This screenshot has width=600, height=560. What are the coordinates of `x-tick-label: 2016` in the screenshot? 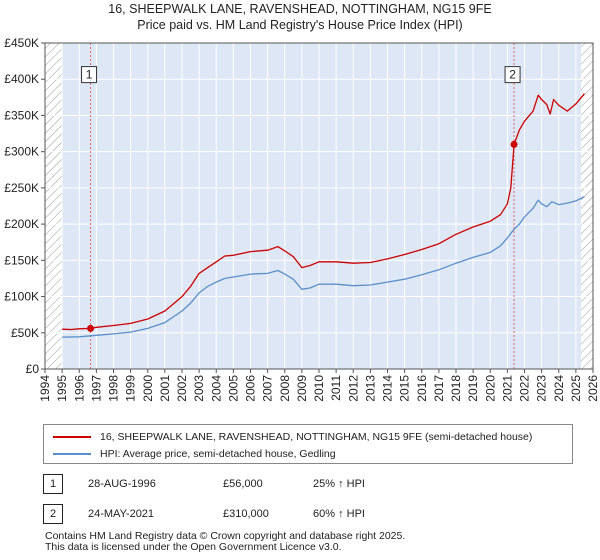 It's located at (422, 388).